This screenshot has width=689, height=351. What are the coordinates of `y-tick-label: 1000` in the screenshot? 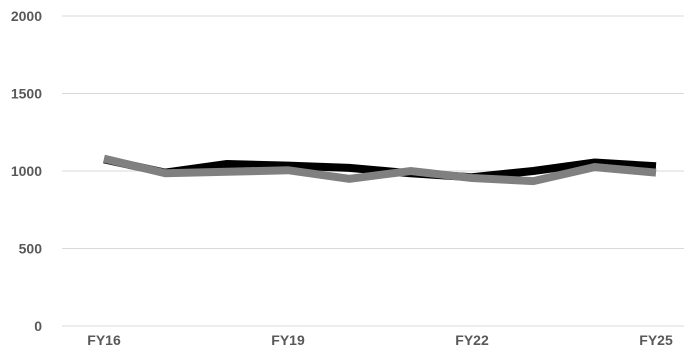 It's located at (26, 171).